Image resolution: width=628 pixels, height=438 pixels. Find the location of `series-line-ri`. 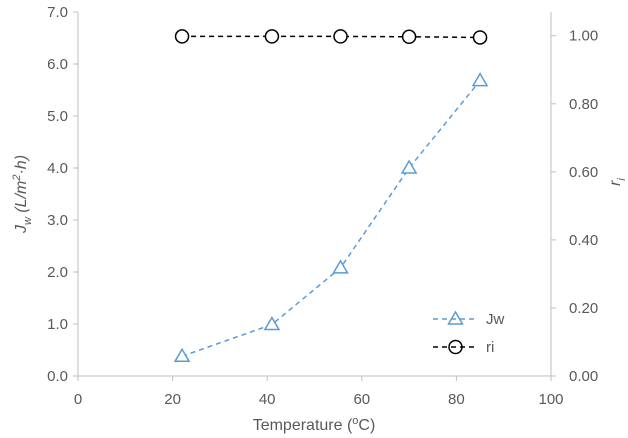

series-line-ri is located at coordinates (331, 37).